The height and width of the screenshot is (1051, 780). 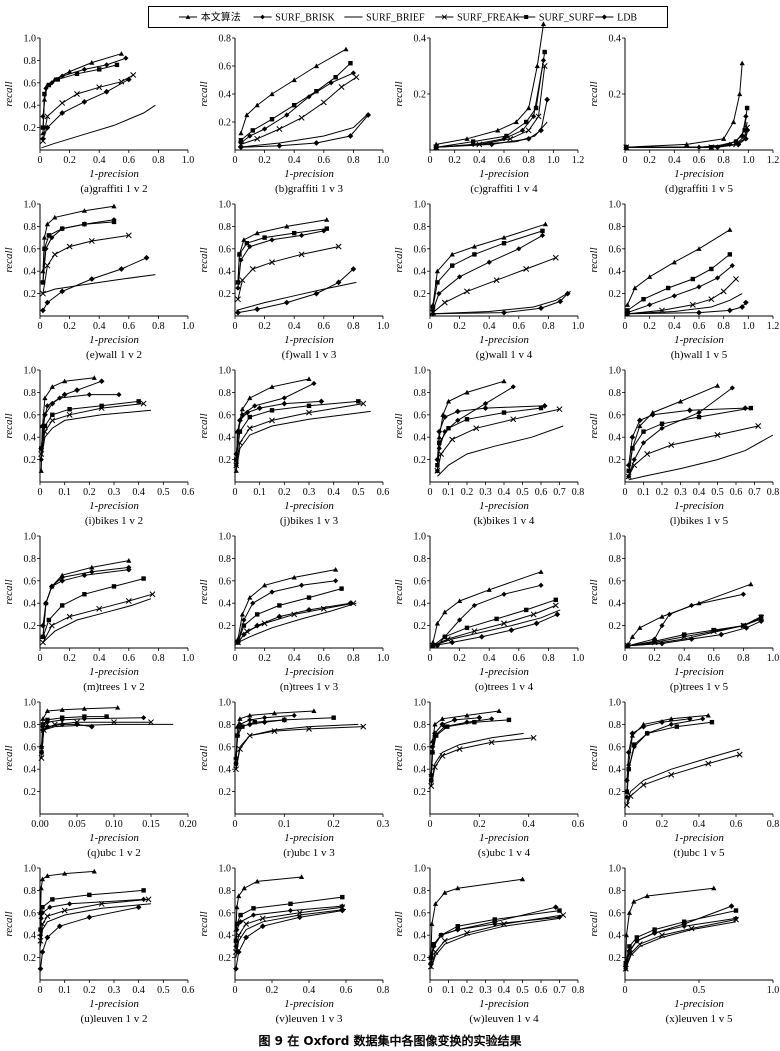 I want to click on x-tick-label: 0.6, so click(x=736, y=492).